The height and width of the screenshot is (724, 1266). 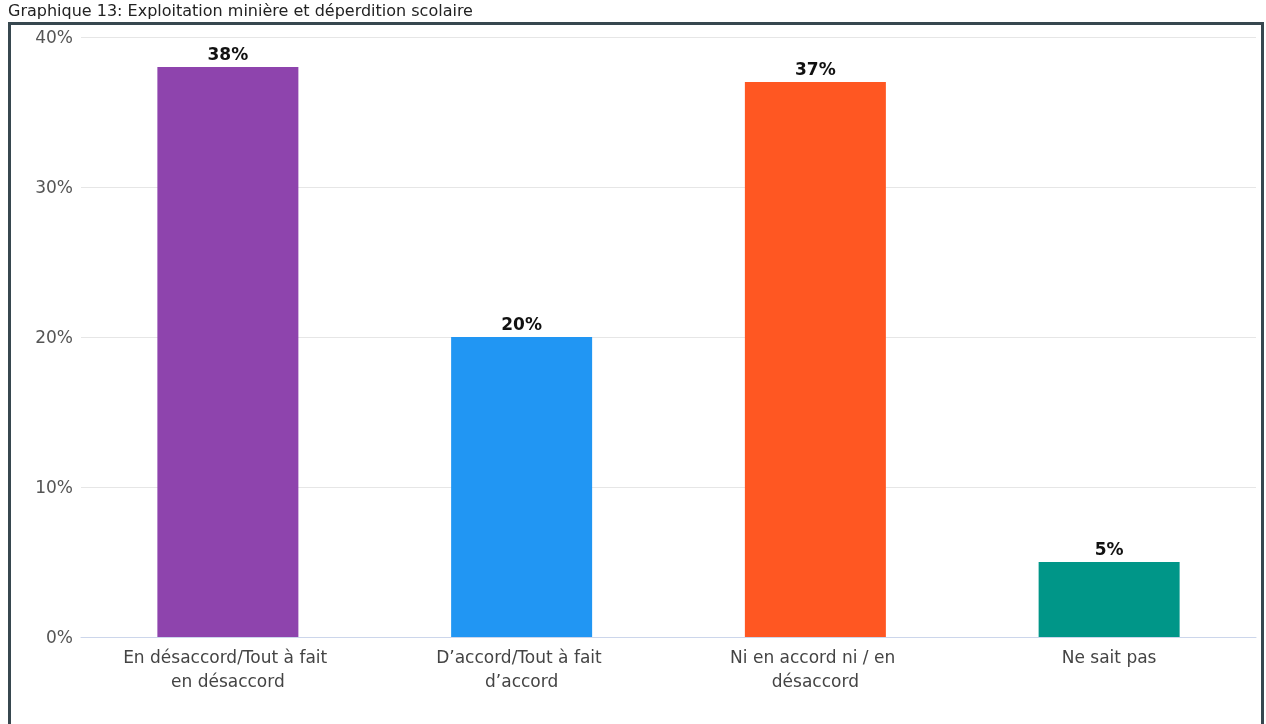 What do you see at coordinates (1109, 657) in the screenshot?
I see `x-tick-label: Ne sait pas` at bounding box center [1109, 657].